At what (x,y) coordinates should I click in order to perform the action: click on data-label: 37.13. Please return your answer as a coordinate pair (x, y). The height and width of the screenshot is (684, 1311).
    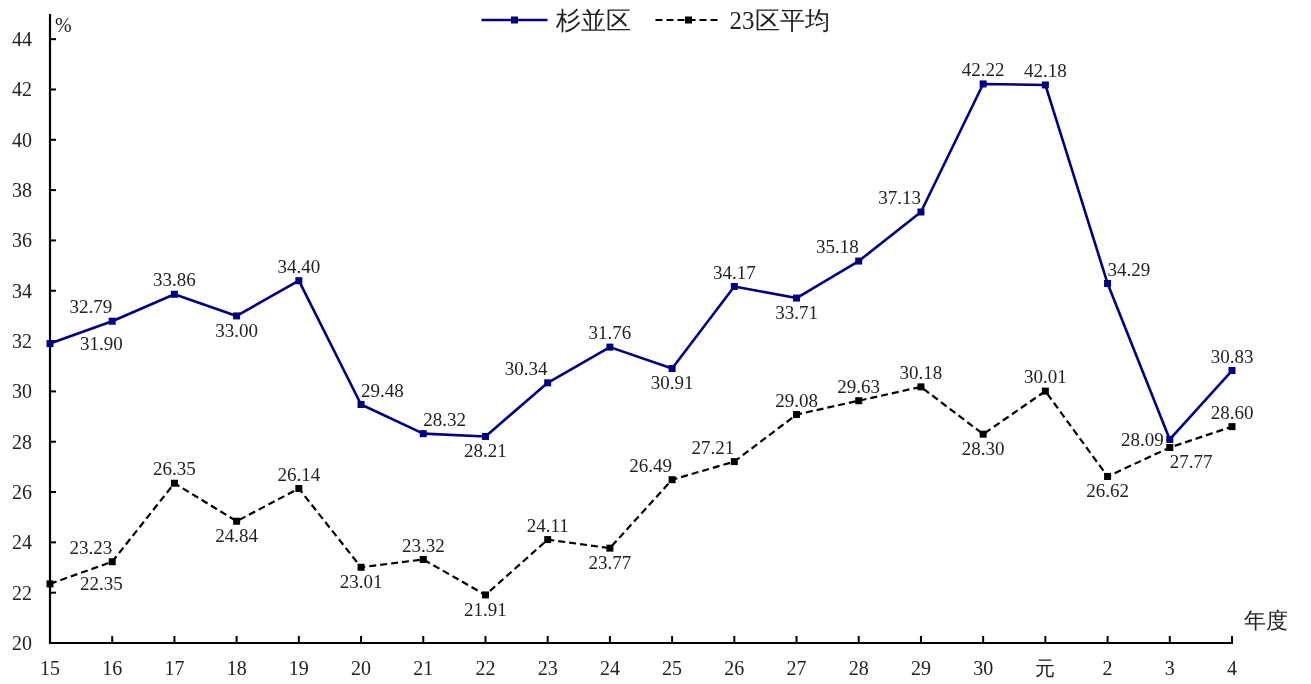
    Looking at the image, I should click on (899, 198).